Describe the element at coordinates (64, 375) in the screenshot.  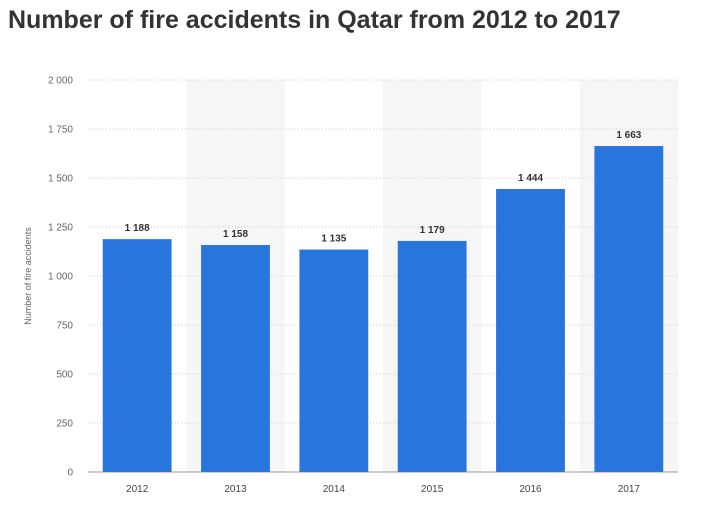
I see `y-tick-label: 500` at that location.